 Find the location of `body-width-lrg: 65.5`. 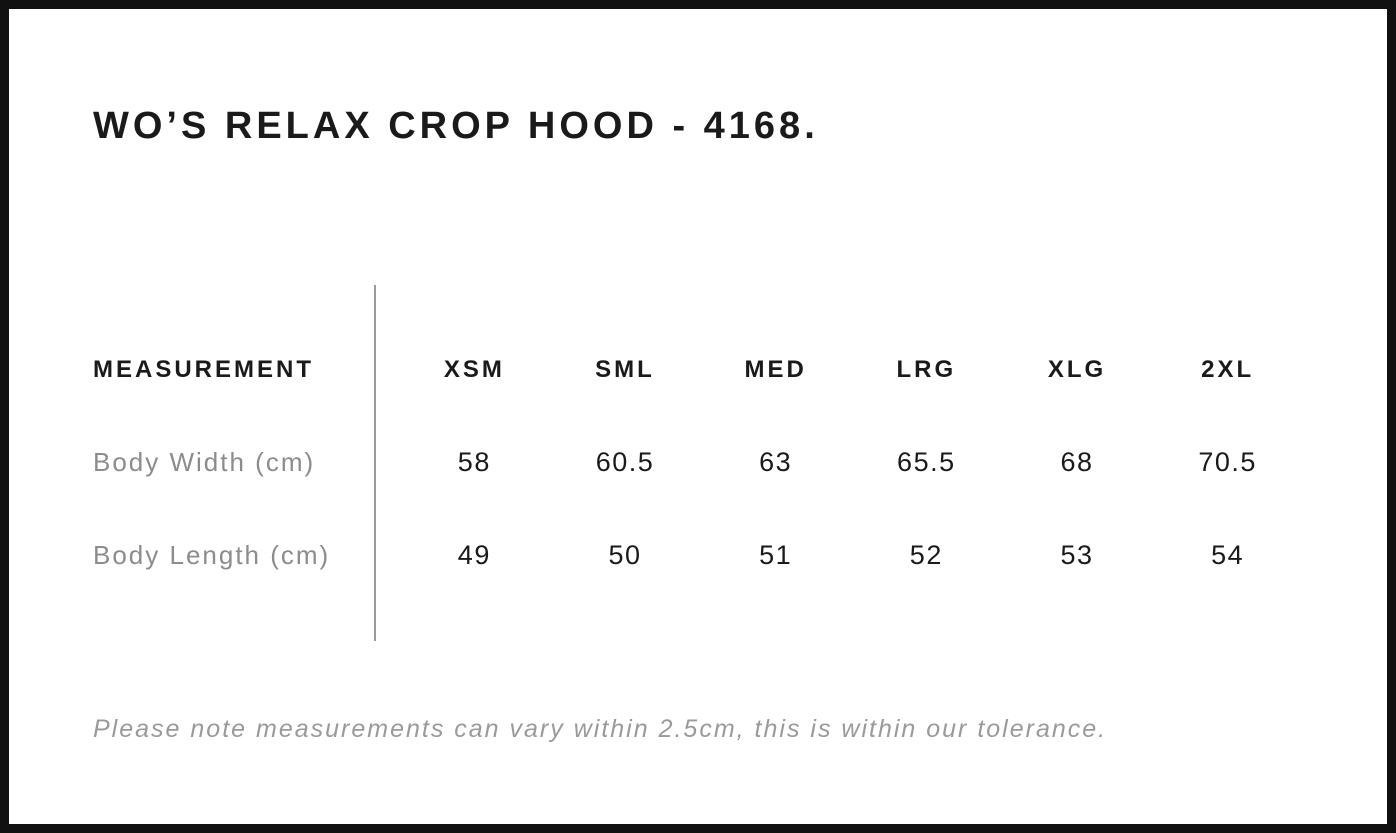

body-width-lrg: 65.5 is located at coordinates (926, 462).